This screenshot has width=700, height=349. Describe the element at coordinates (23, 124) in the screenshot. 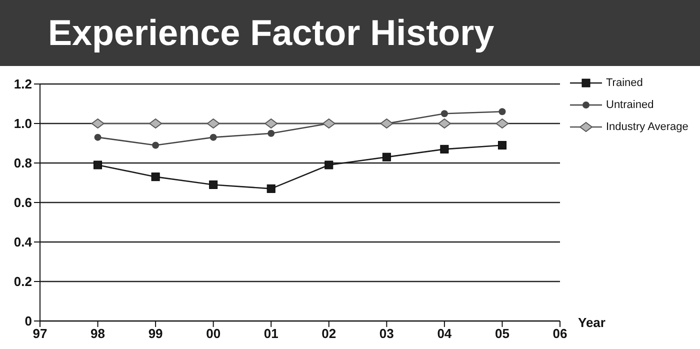

I see `y-tick-label: 1.0` at that location.